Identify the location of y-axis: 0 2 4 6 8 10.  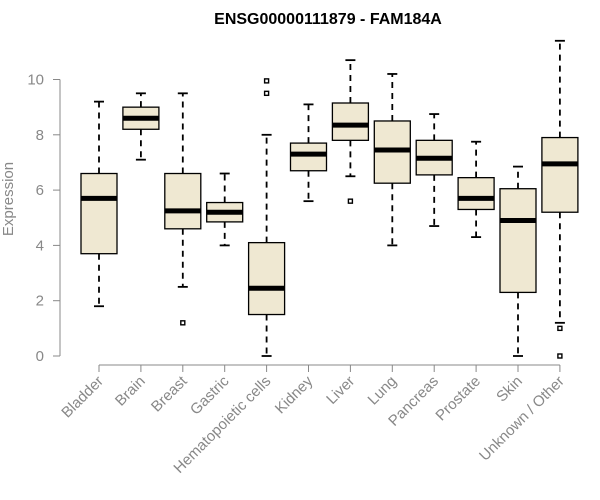
(44, 218).